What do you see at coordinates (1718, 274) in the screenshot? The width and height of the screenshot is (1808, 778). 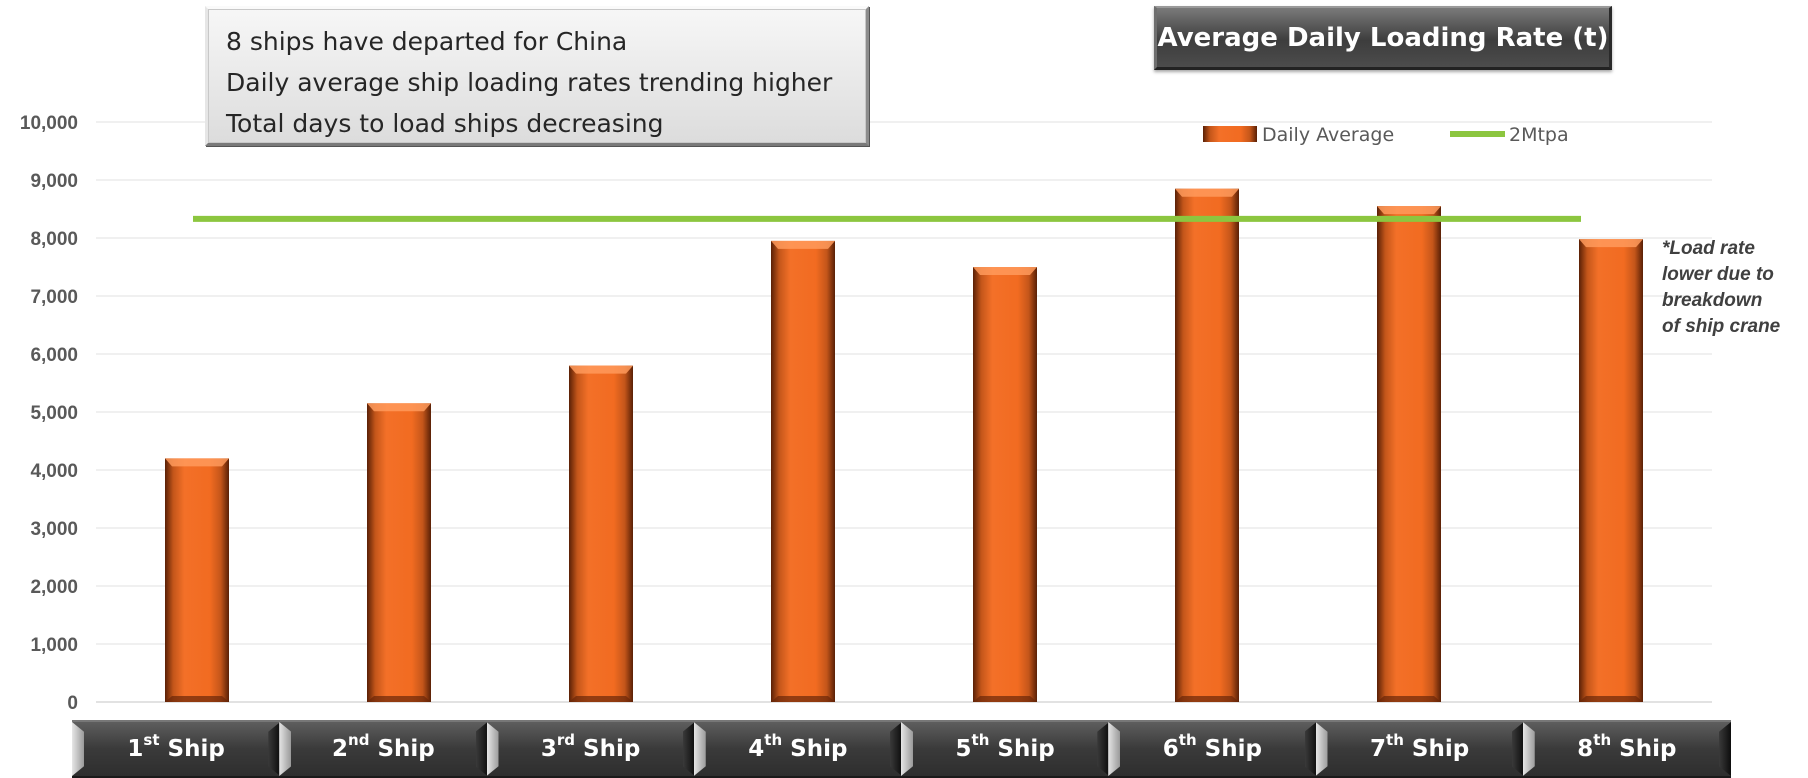 I see `note-line: lower due to` at bounding box center [1718, 274].